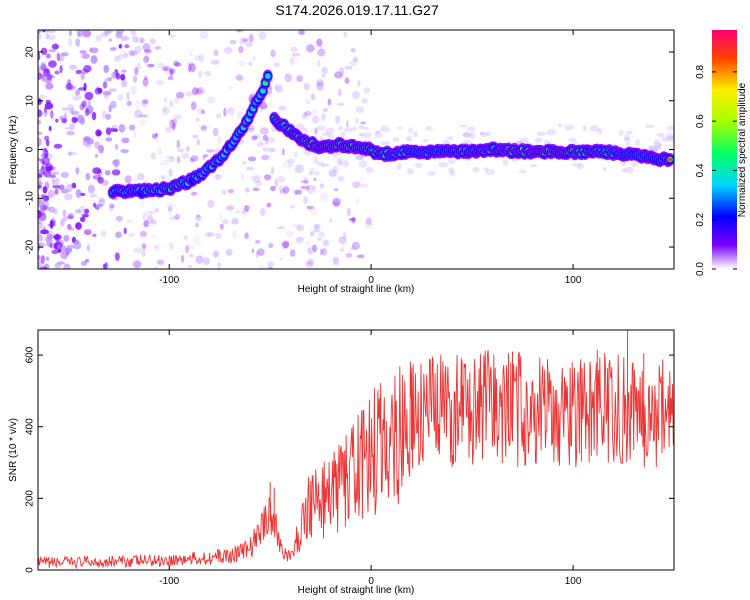 This screenshot has width=750, height=600. I want to click on spectrogram-y-tick-label: -10, so click(30, 198).